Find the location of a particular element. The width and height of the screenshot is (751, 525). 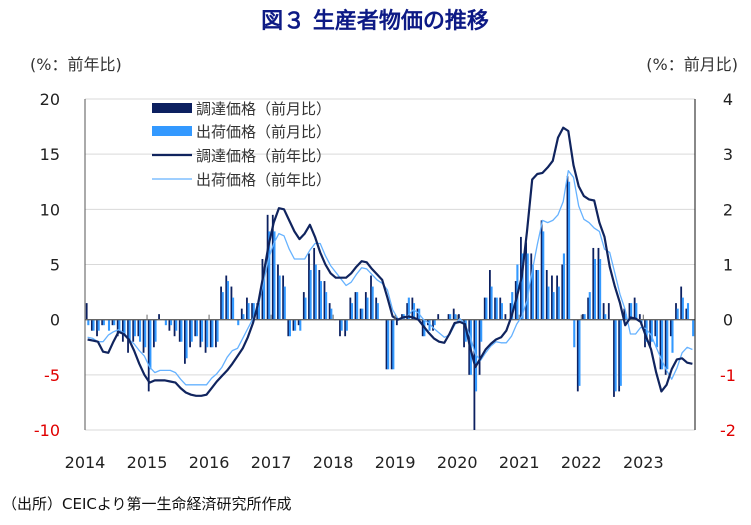

left-tick-label: 0 is located at coordinates (55, 320).